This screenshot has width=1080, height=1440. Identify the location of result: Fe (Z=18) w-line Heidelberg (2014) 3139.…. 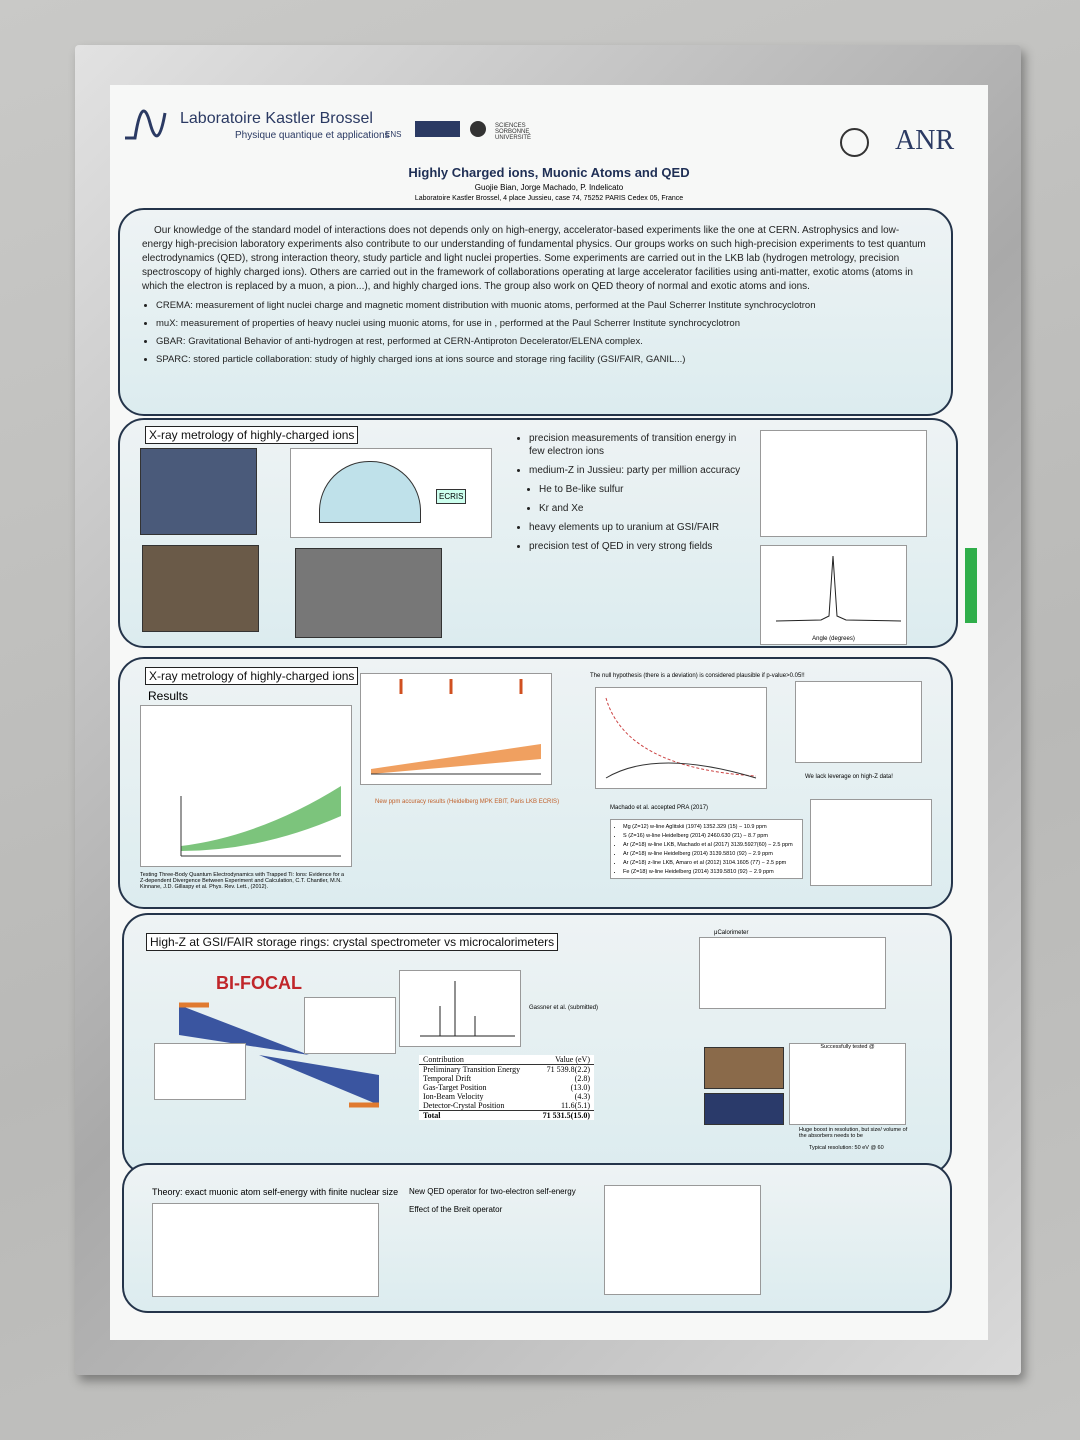
(710, 872).